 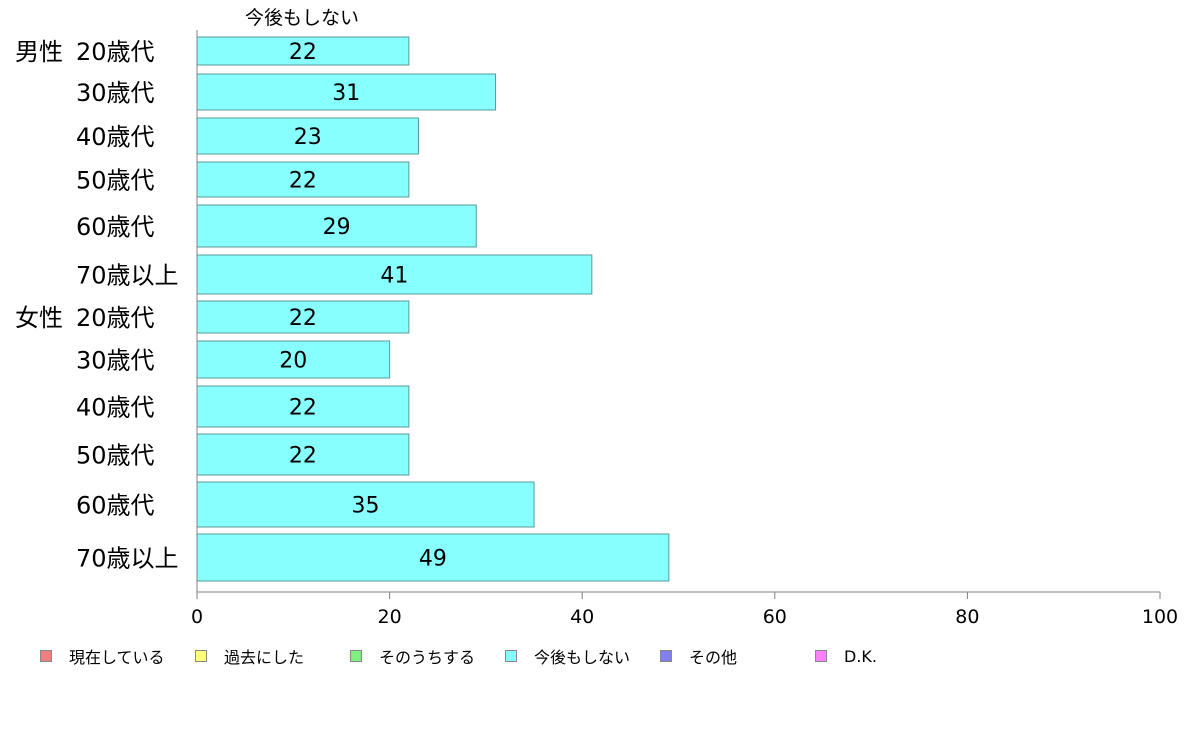 What do you see at coordinates (302, 18) in the screenshot?
I see `series-header: 今後もしない` at bounding box center [302, 18].